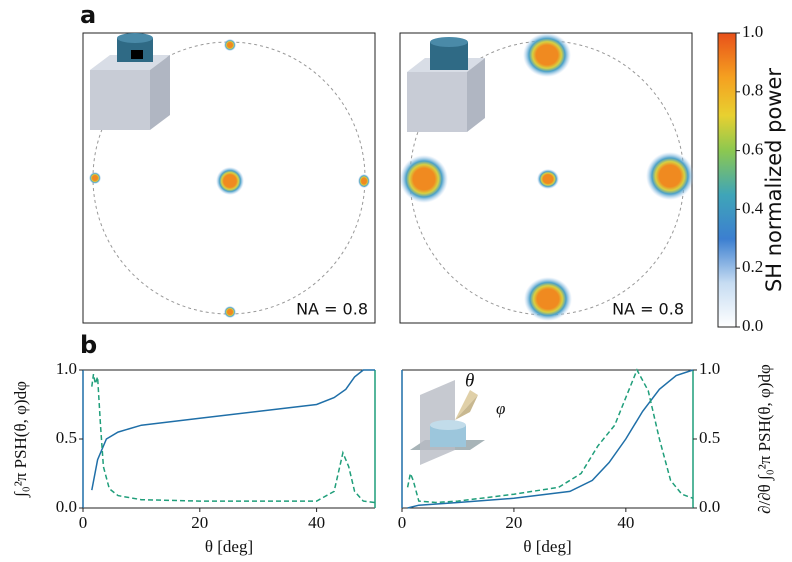  I want to click on colorbar-tick-label: 0.4, so click(753, 207).